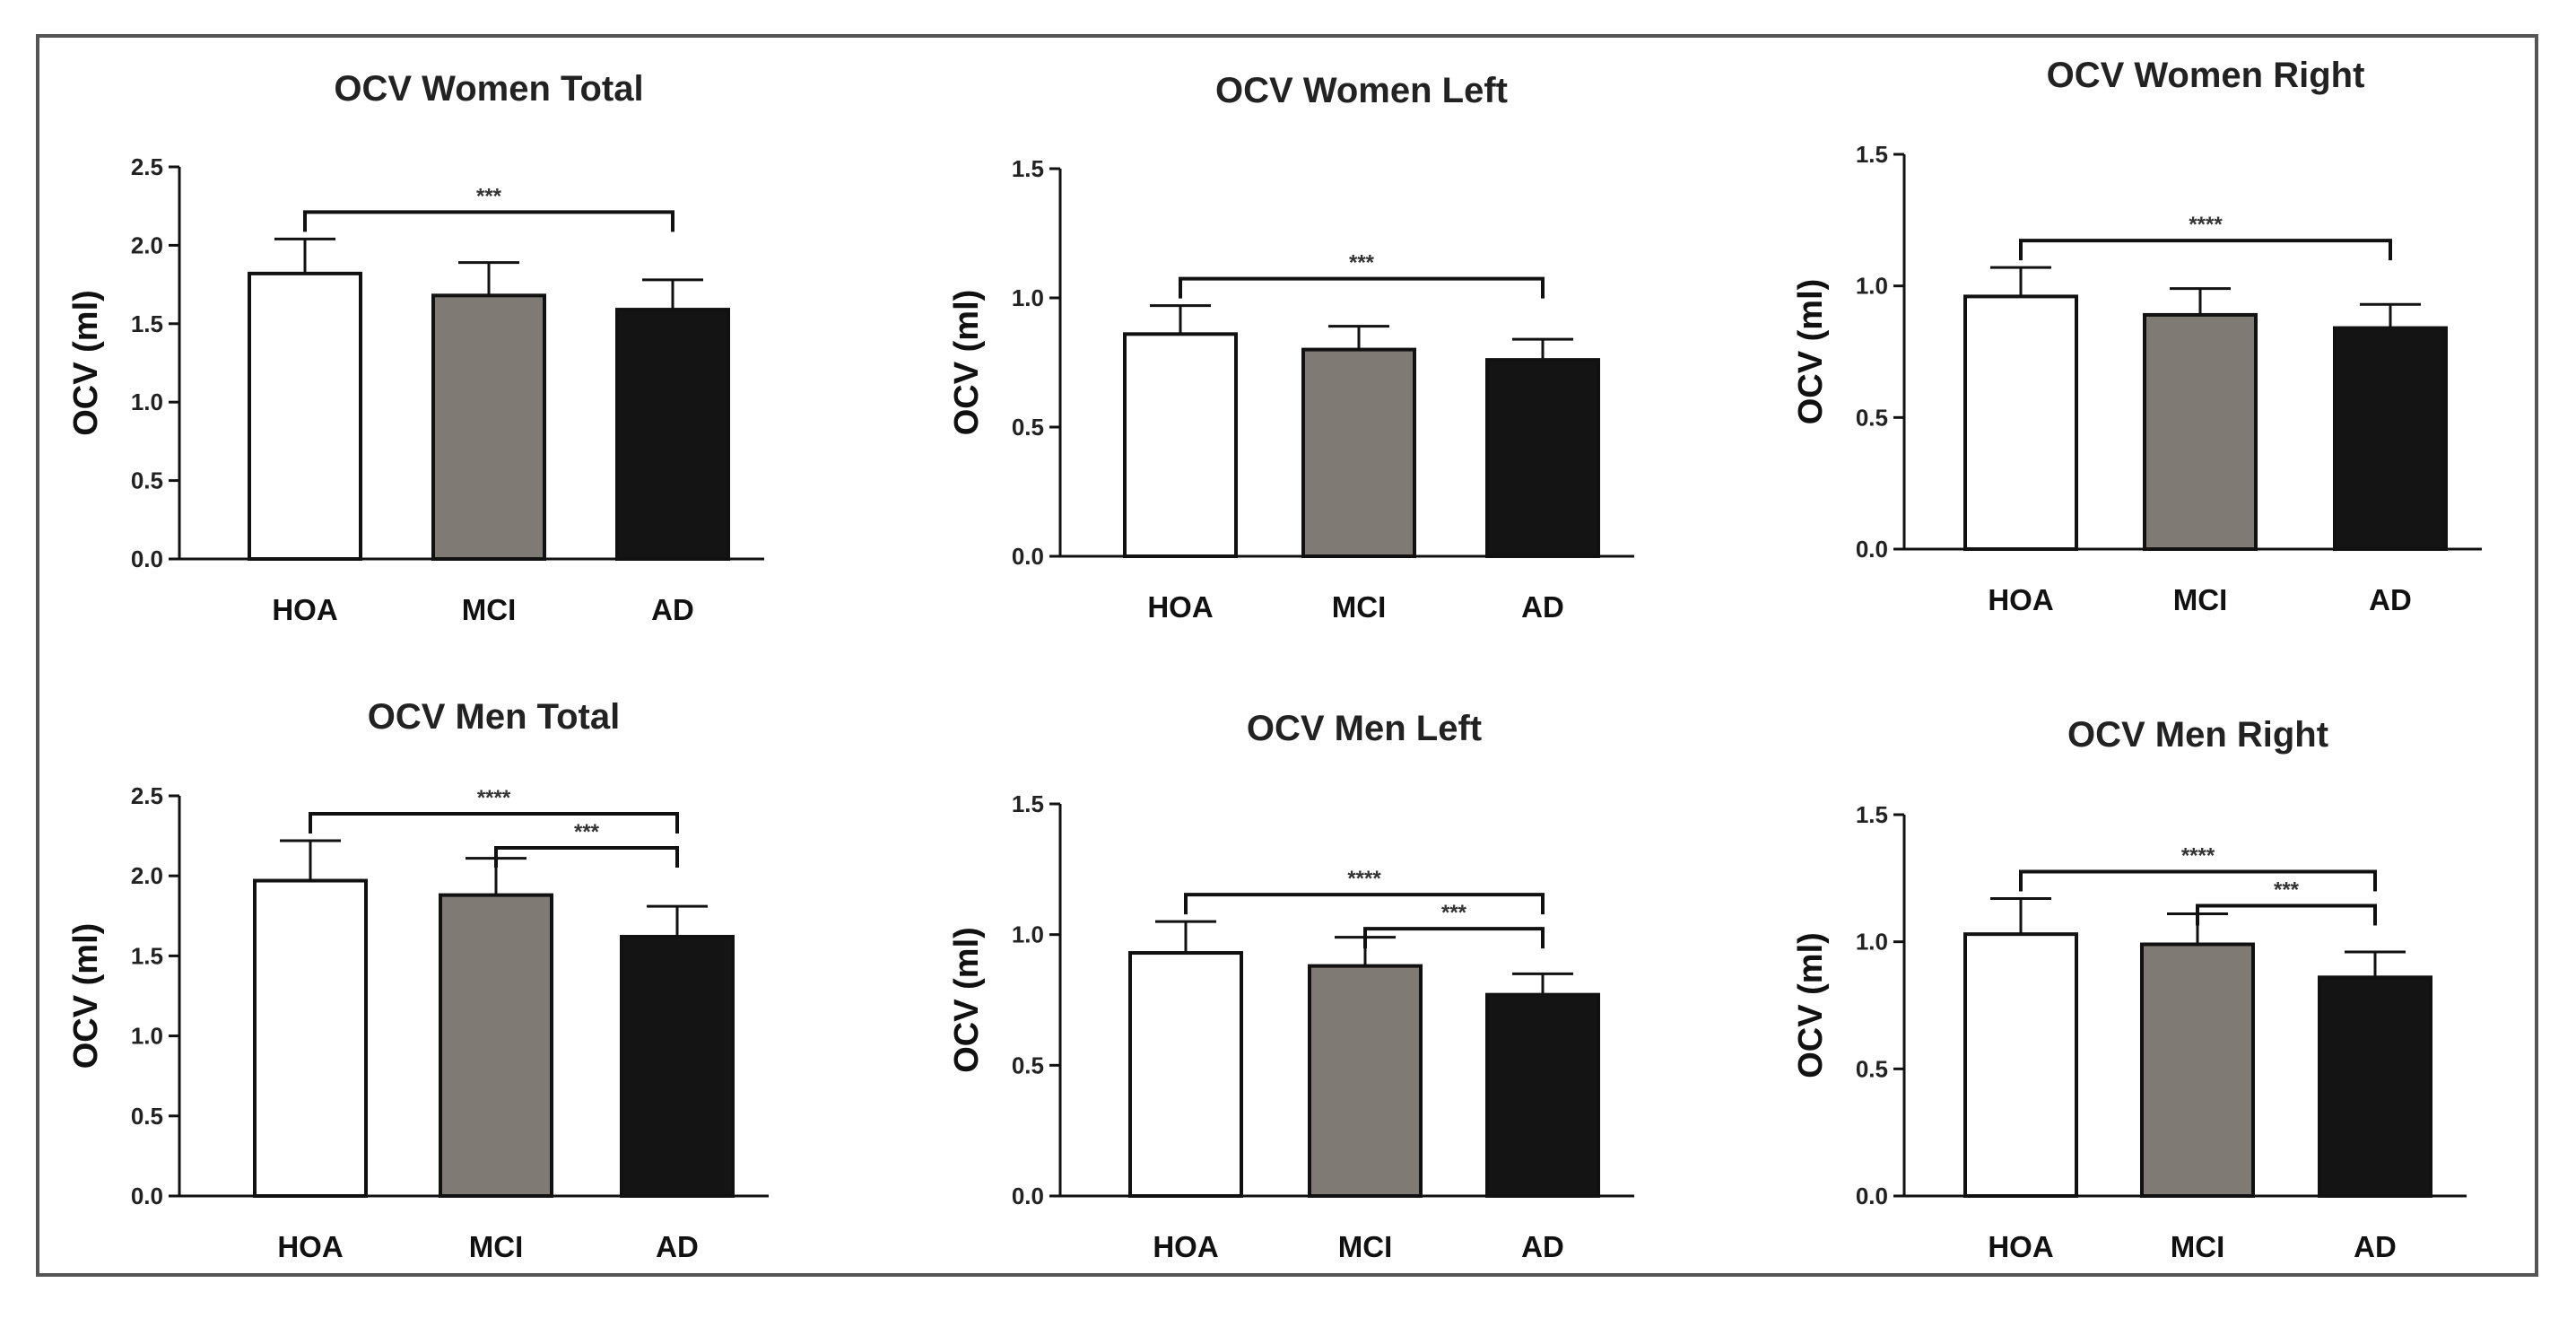 The width and height of the screenshot is (2576, 1318). Describe the element at coordinates (494, 798) in the screenshot. I see `men-total-significance-label-hoa-ad: ****` at that location.